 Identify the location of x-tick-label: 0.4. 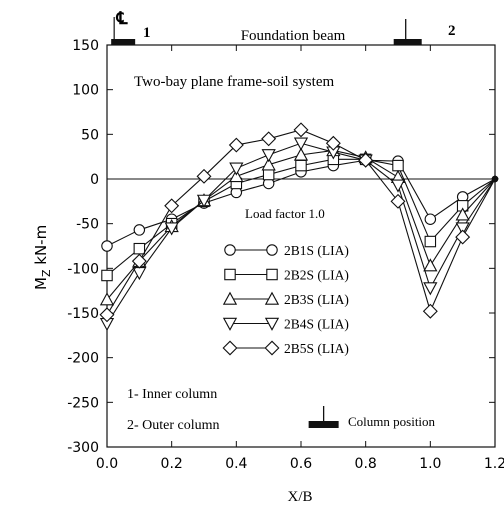
(236, 464).